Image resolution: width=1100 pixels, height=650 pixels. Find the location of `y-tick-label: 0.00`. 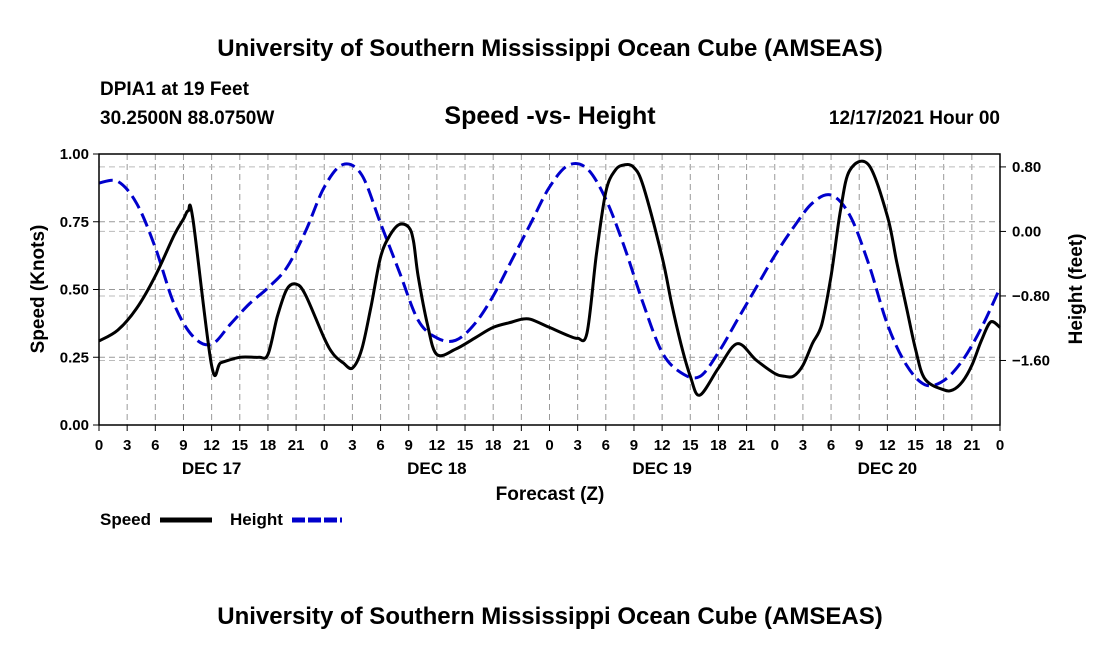

y-tick-label: 0.00 is located at coordinates (74, 425).